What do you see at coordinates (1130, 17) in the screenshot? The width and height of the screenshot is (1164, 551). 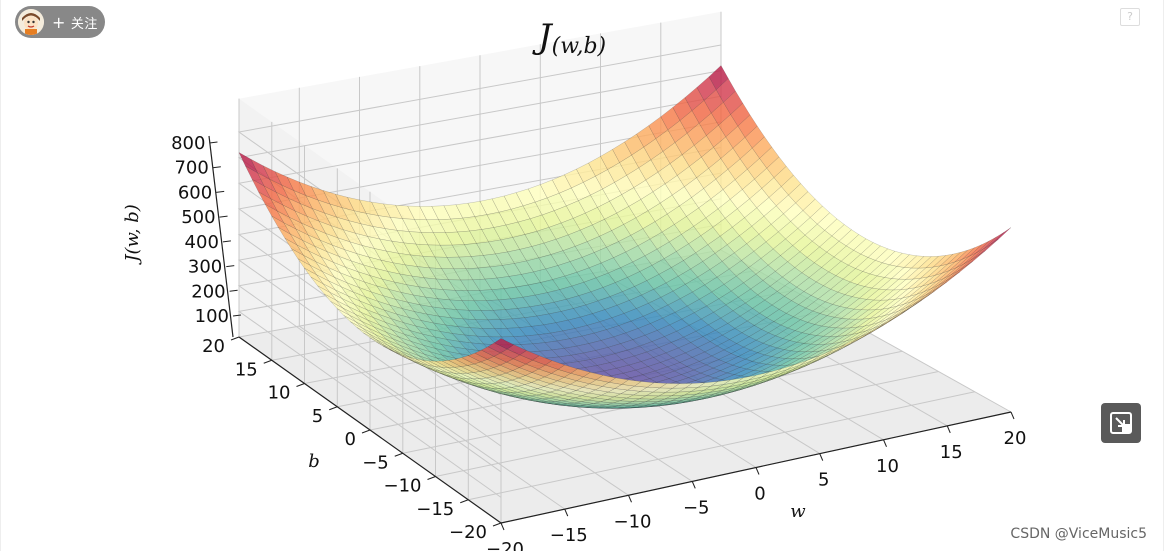 I see `help-icon: ?` at bounding box center [1130, 17].